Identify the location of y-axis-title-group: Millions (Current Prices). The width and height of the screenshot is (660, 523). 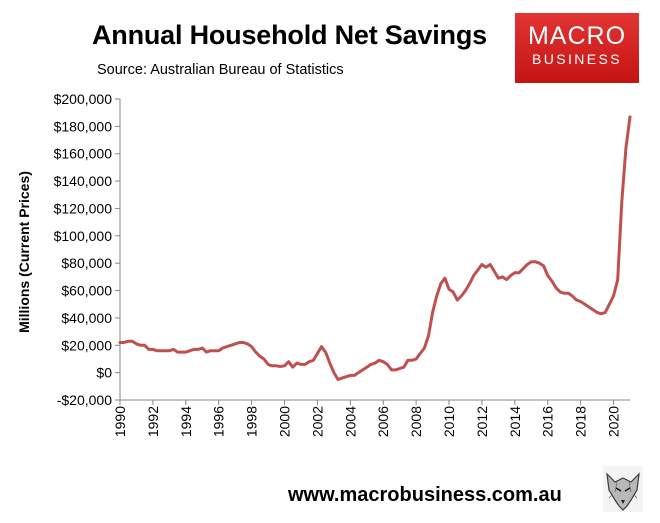
(24, 252).